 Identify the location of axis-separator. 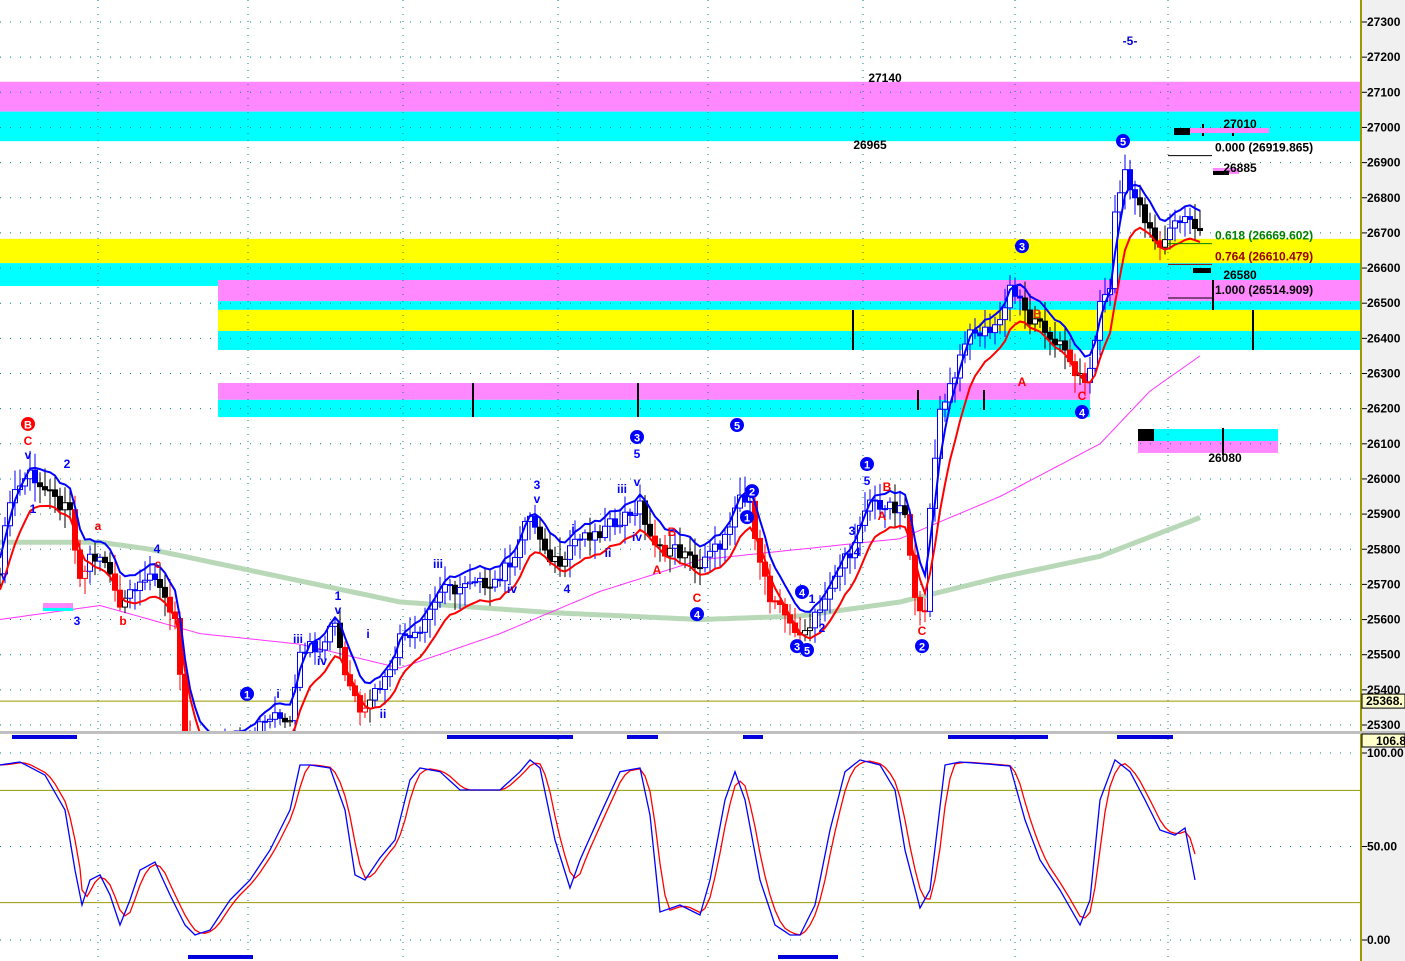
(1382, 732).